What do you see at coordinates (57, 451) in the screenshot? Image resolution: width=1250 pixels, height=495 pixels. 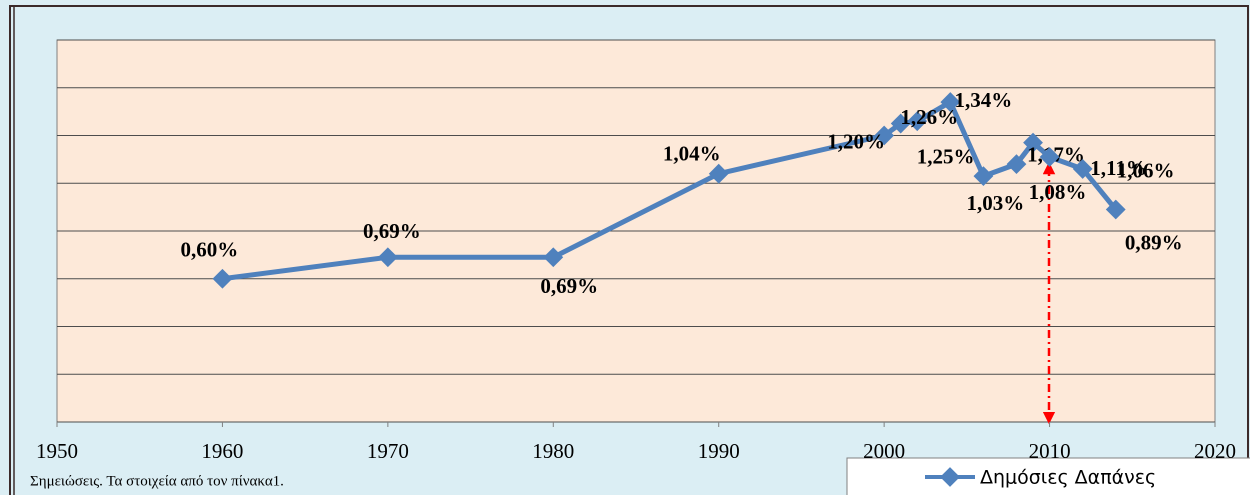 I see `x-tick-label: 1950` at bounding box center [57, 451].